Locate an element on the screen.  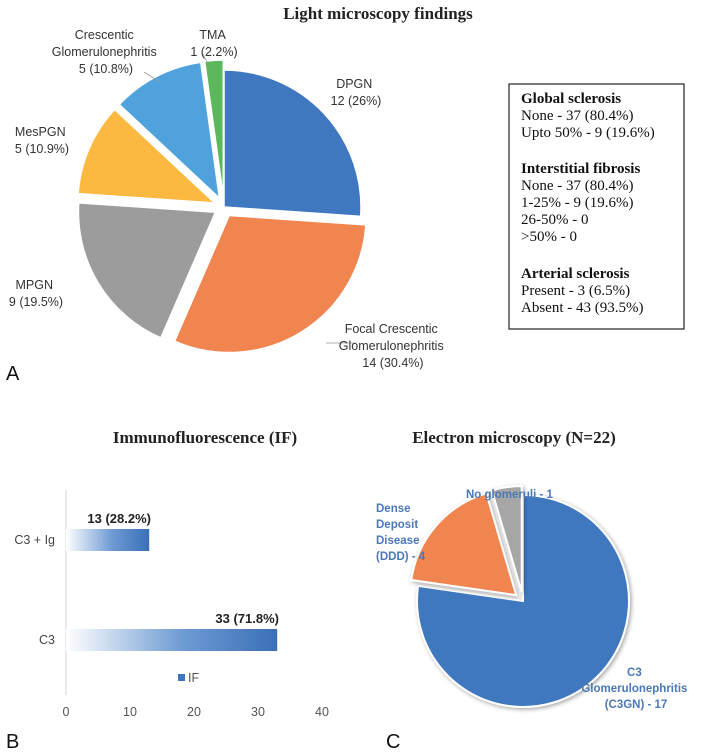
pie-slice-crescentic-glomerulonephritis is located at coordinates (169, 131).